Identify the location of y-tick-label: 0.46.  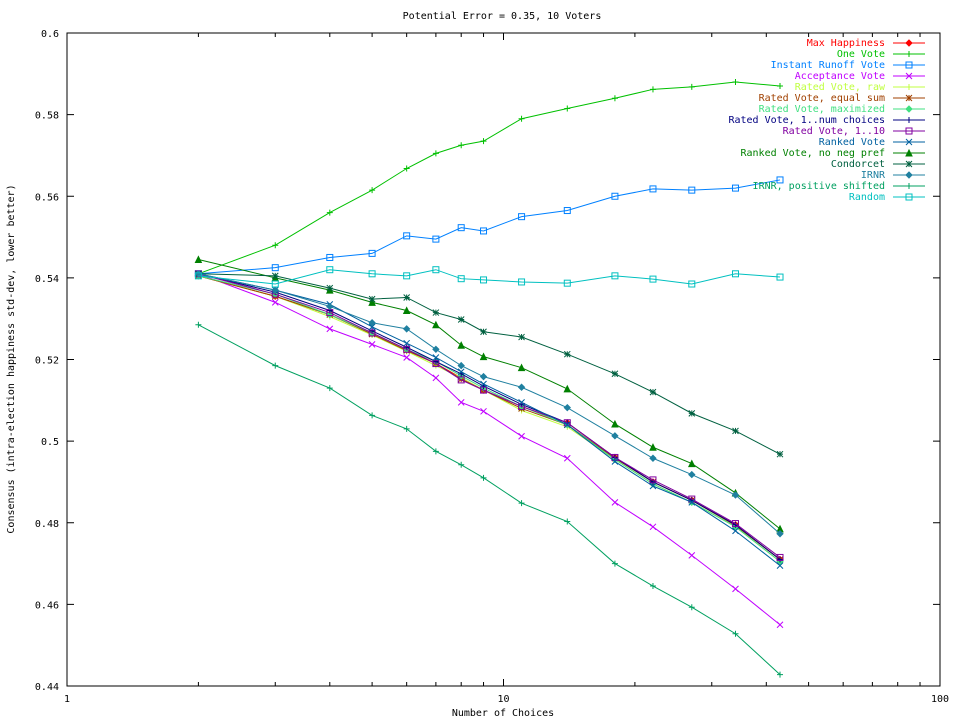
(47, 605).